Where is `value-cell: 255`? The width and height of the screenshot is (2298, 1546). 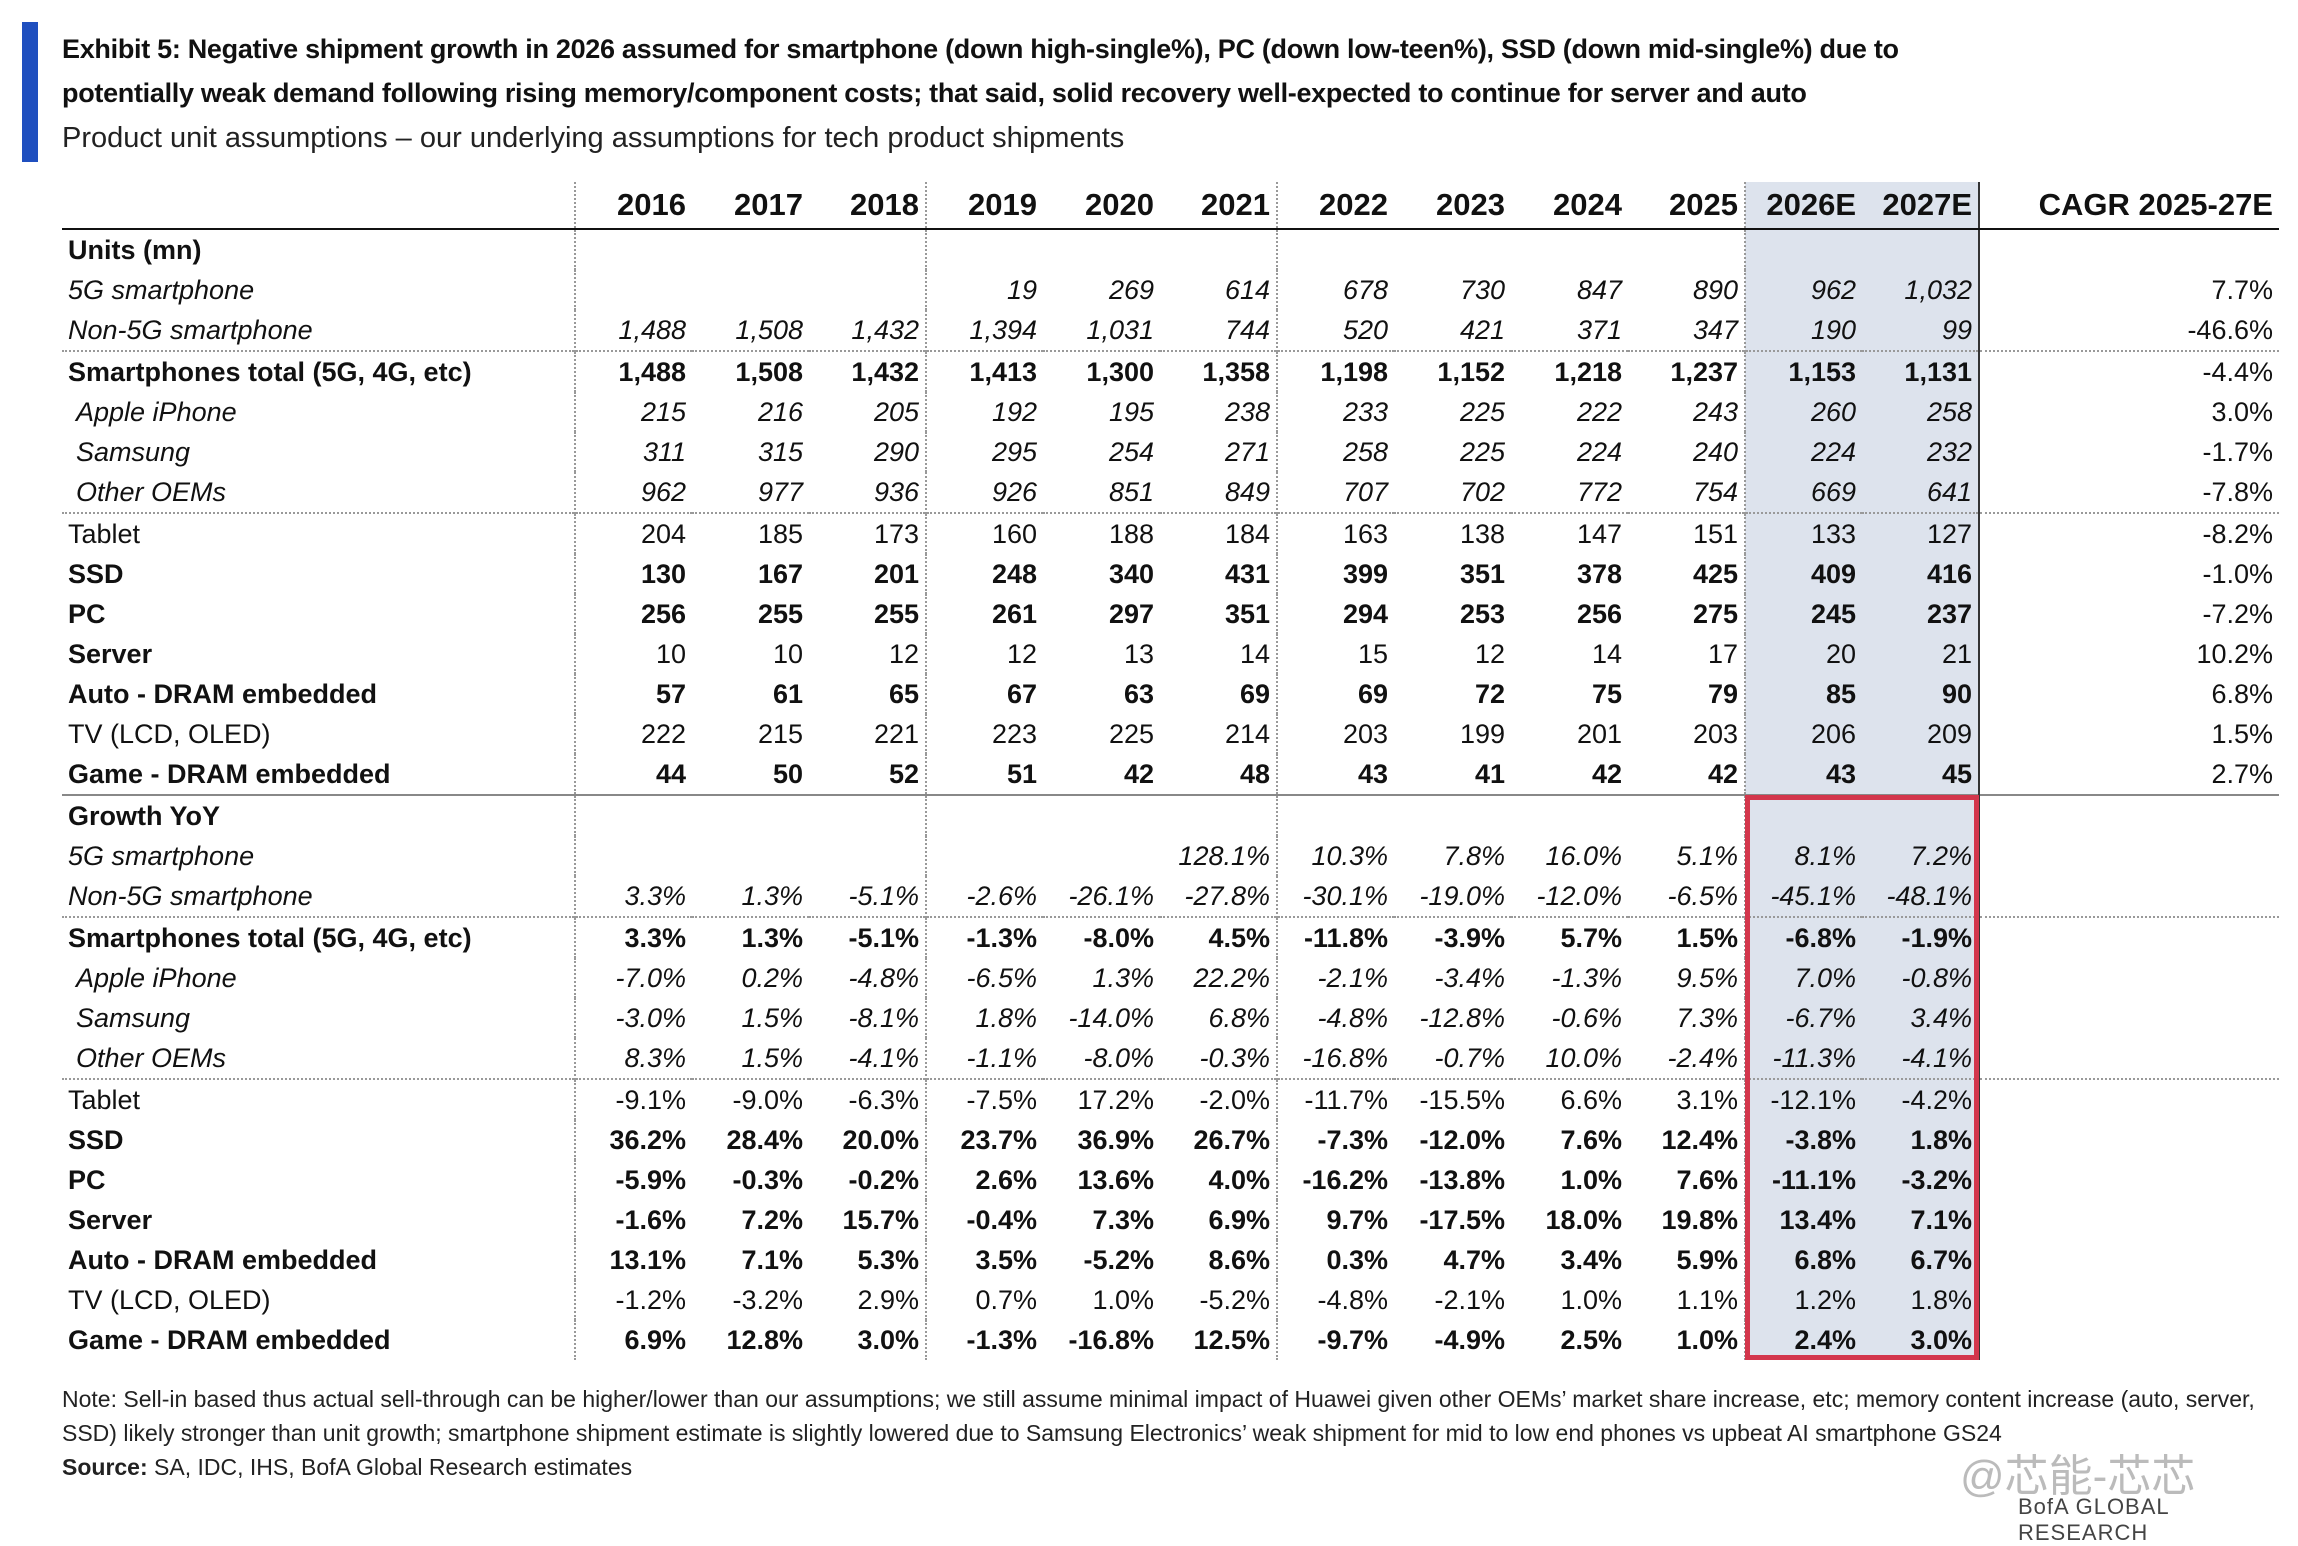 value-cell: 255 is located at coordinates (896, 613).